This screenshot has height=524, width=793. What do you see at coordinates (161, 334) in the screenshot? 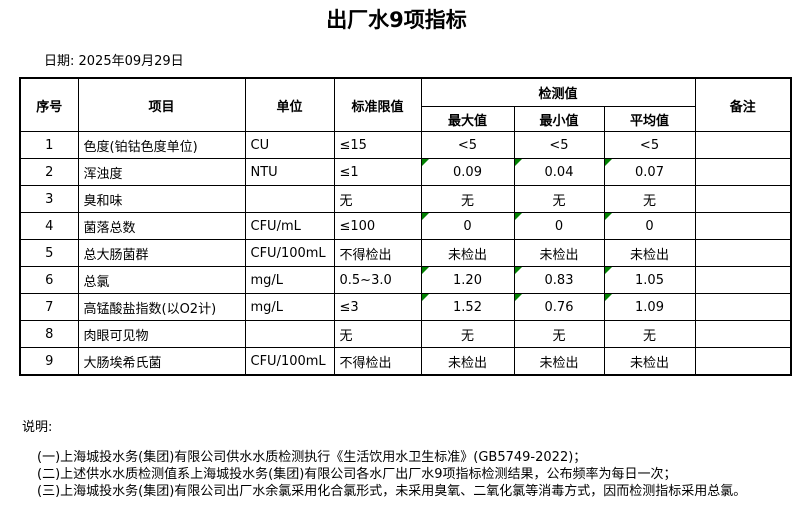
I see `cell-item: 肉眼可见物` at bounding box center [161, 334].